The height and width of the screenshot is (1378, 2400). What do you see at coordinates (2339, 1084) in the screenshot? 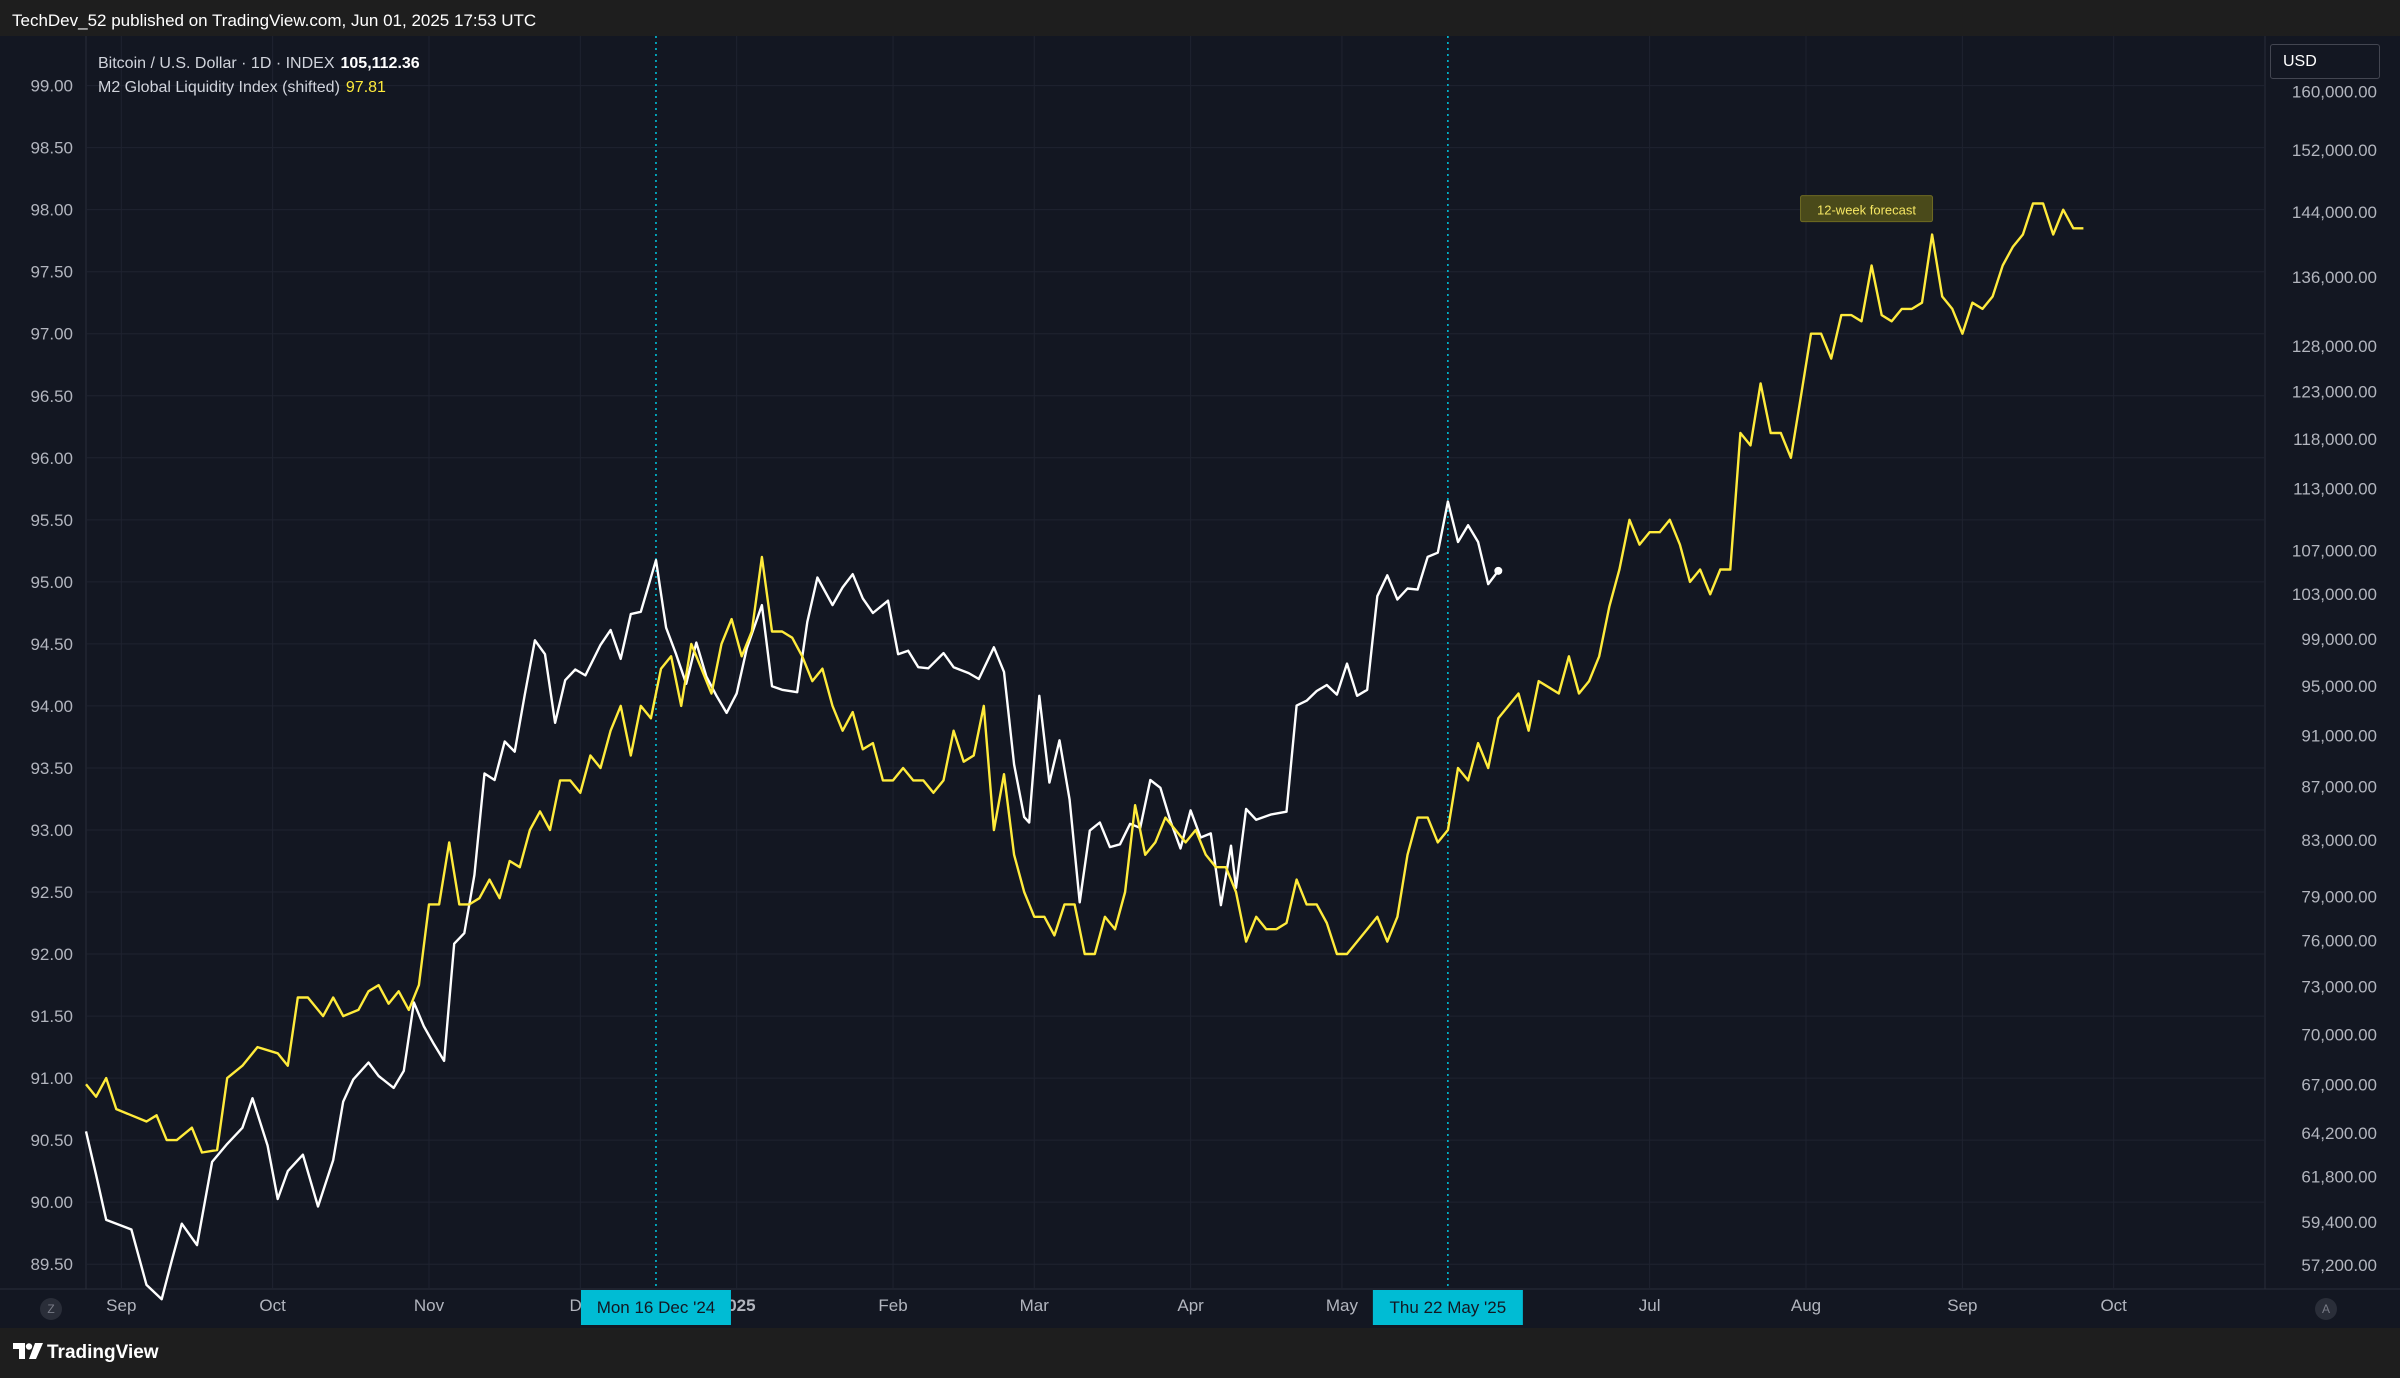
I see `right-axis-tick-label: 67,000.00` at bounding box center [2339, 1084].